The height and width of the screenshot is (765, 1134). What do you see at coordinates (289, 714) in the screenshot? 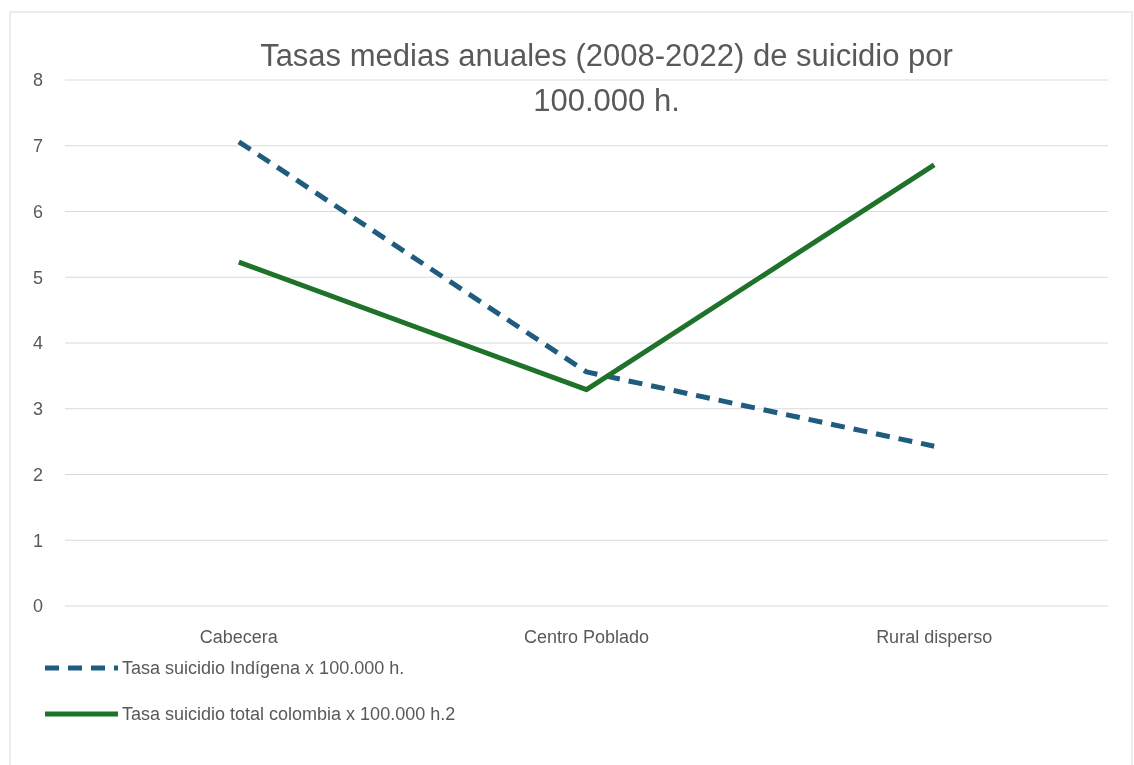
I see `legend-label: Tasa suicidio total colombia x 100.000 h.2` at bounding box center [289, 714].